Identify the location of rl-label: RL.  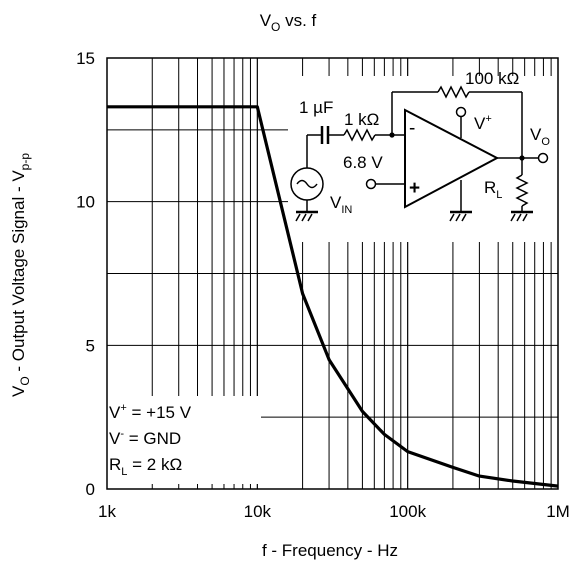
(493, 189).